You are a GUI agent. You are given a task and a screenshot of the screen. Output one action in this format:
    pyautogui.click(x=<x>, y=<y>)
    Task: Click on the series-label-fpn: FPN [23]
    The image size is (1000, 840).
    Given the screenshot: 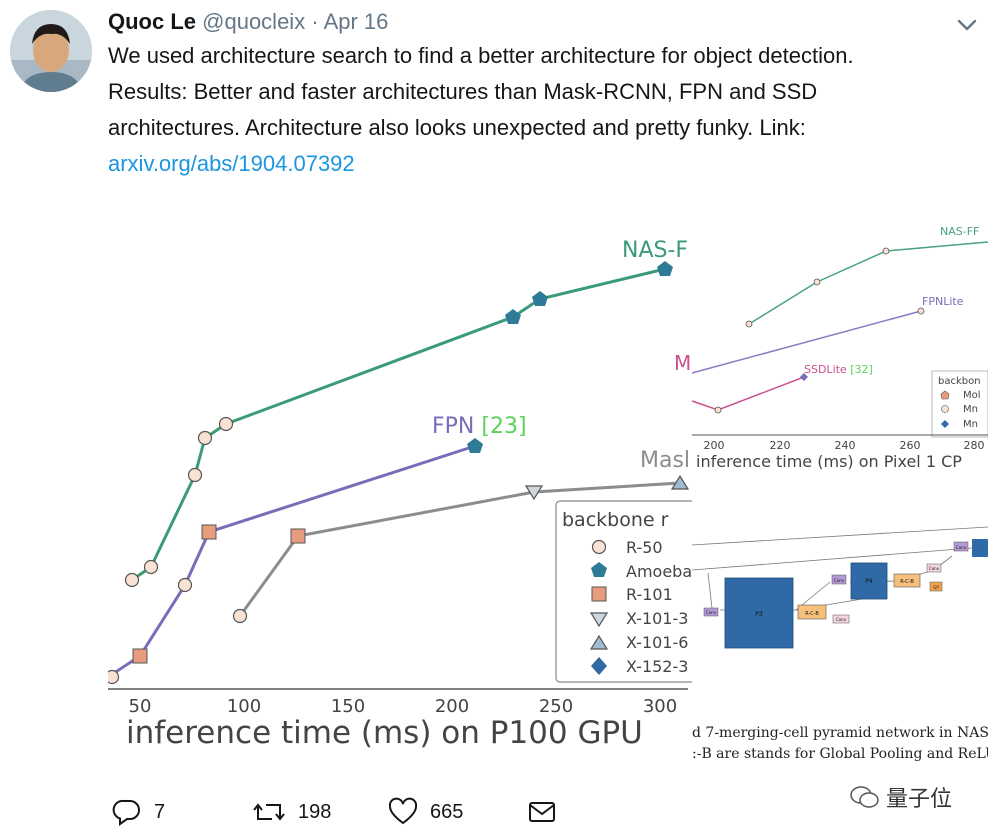 What is the action you would take?
    pyautogui.click(x=479, y=426)
    